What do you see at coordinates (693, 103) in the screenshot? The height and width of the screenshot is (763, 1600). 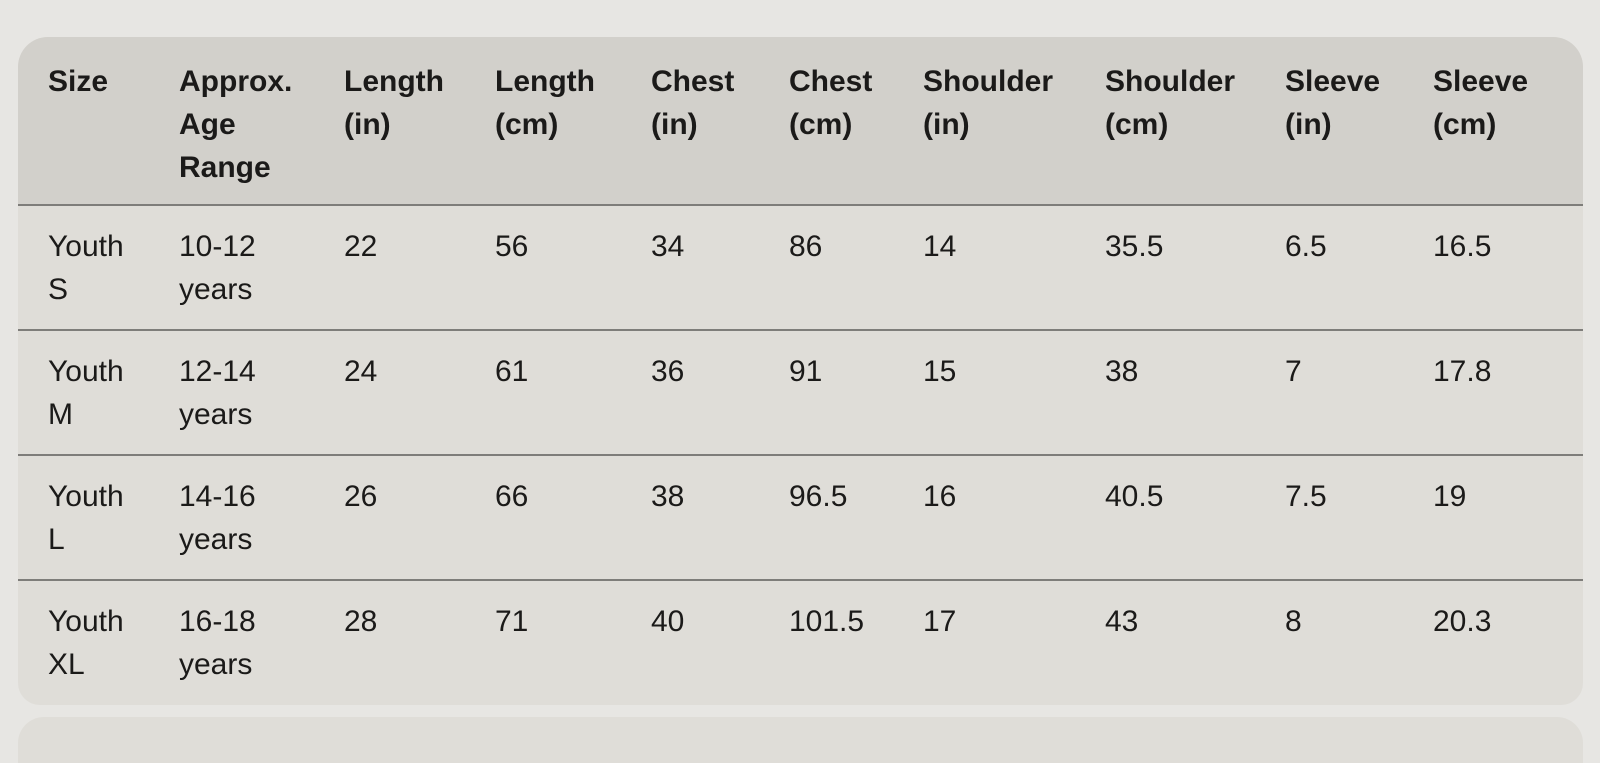 I see `column-header-chest-in: Chest (in)` at bounding box center [693, 103].